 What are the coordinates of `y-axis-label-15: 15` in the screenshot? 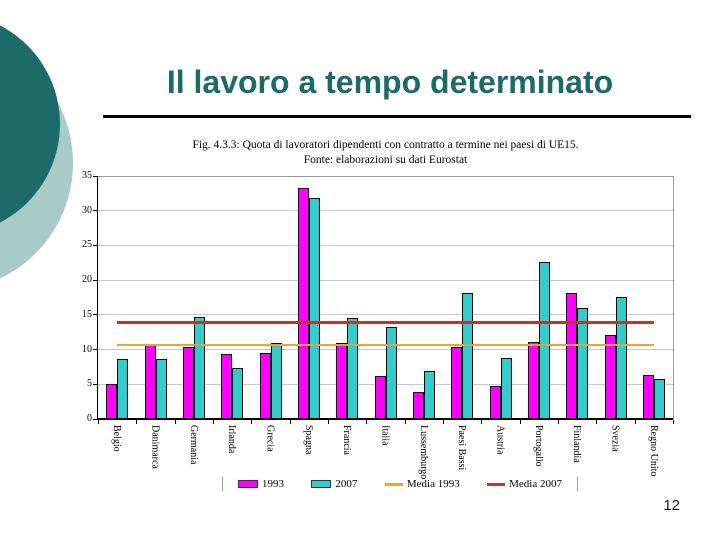 It's located at (87, 314).